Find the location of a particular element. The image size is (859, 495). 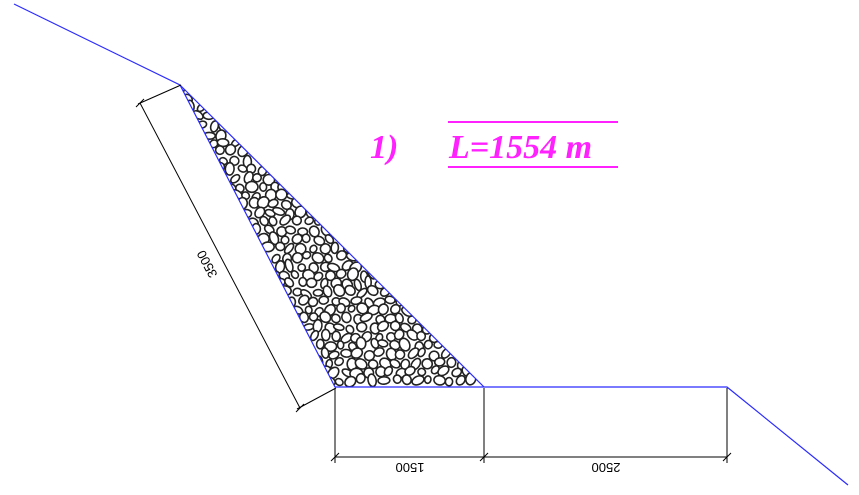

slope-extension-bottom is located at coordinates (316, 398).